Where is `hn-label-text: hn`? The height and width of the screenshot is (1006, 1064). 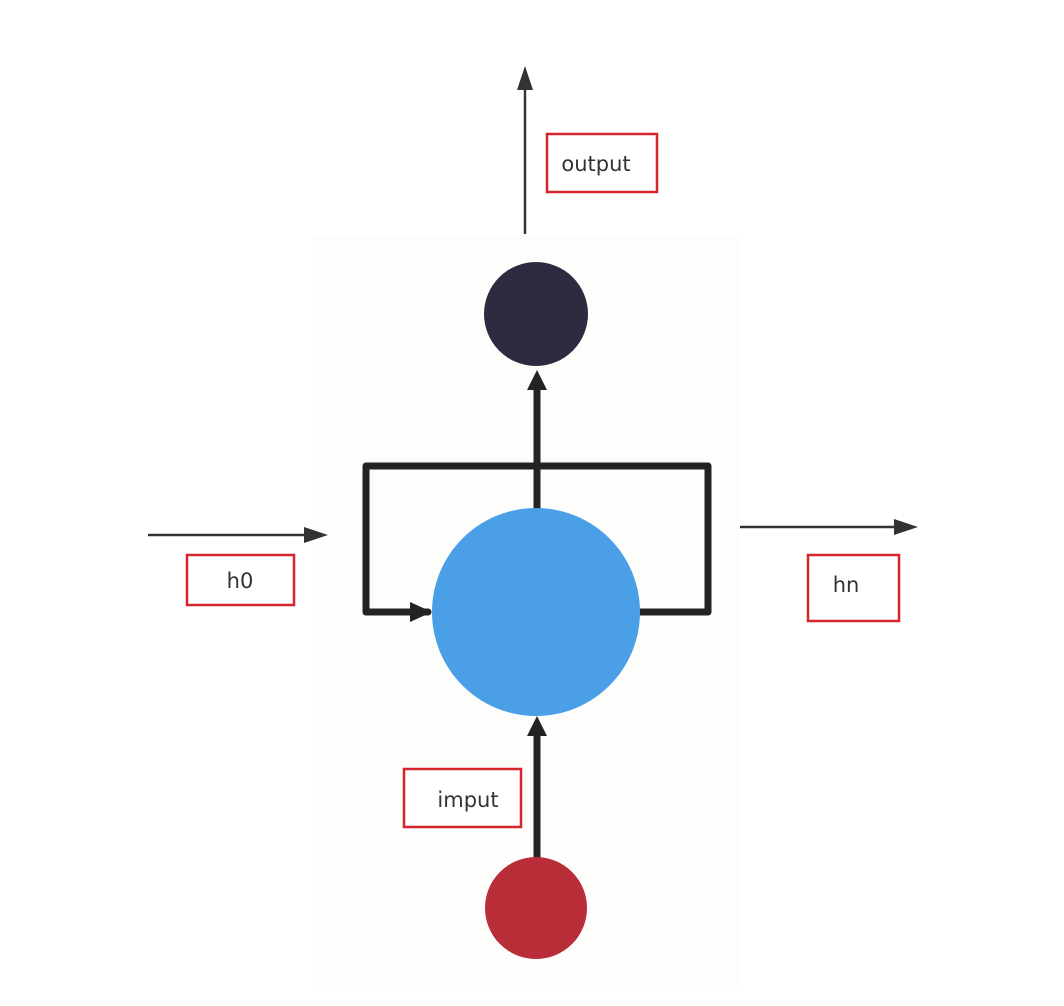
hn-label-text: hn is located at coordinates (846, 585).